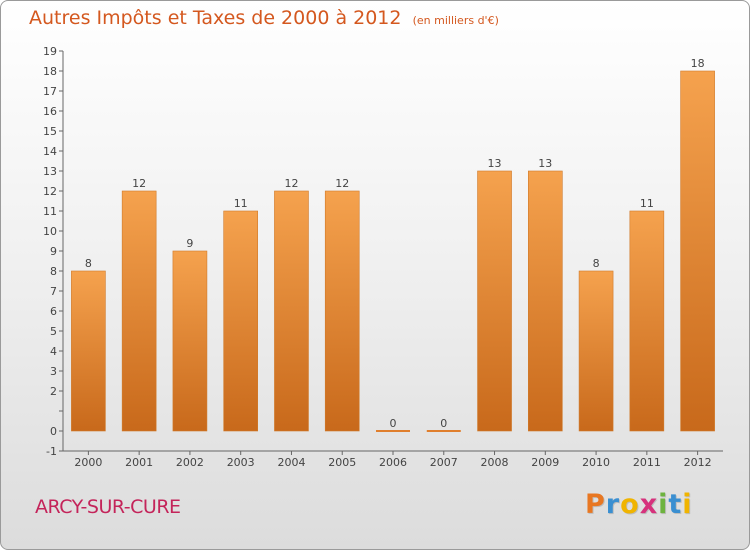  I want to click on x-tick-label: 2005, so click(342, 462).